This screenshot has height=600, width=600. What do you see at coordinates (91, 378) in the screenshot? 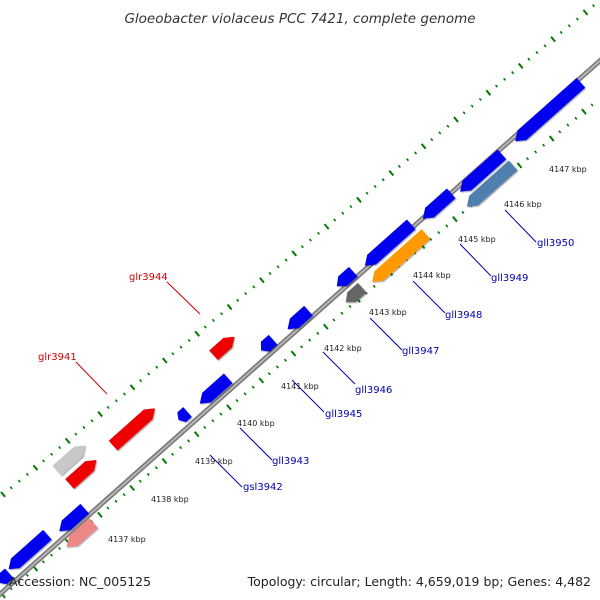
I see `connector-glr3941` at bounding box center [91, 378].